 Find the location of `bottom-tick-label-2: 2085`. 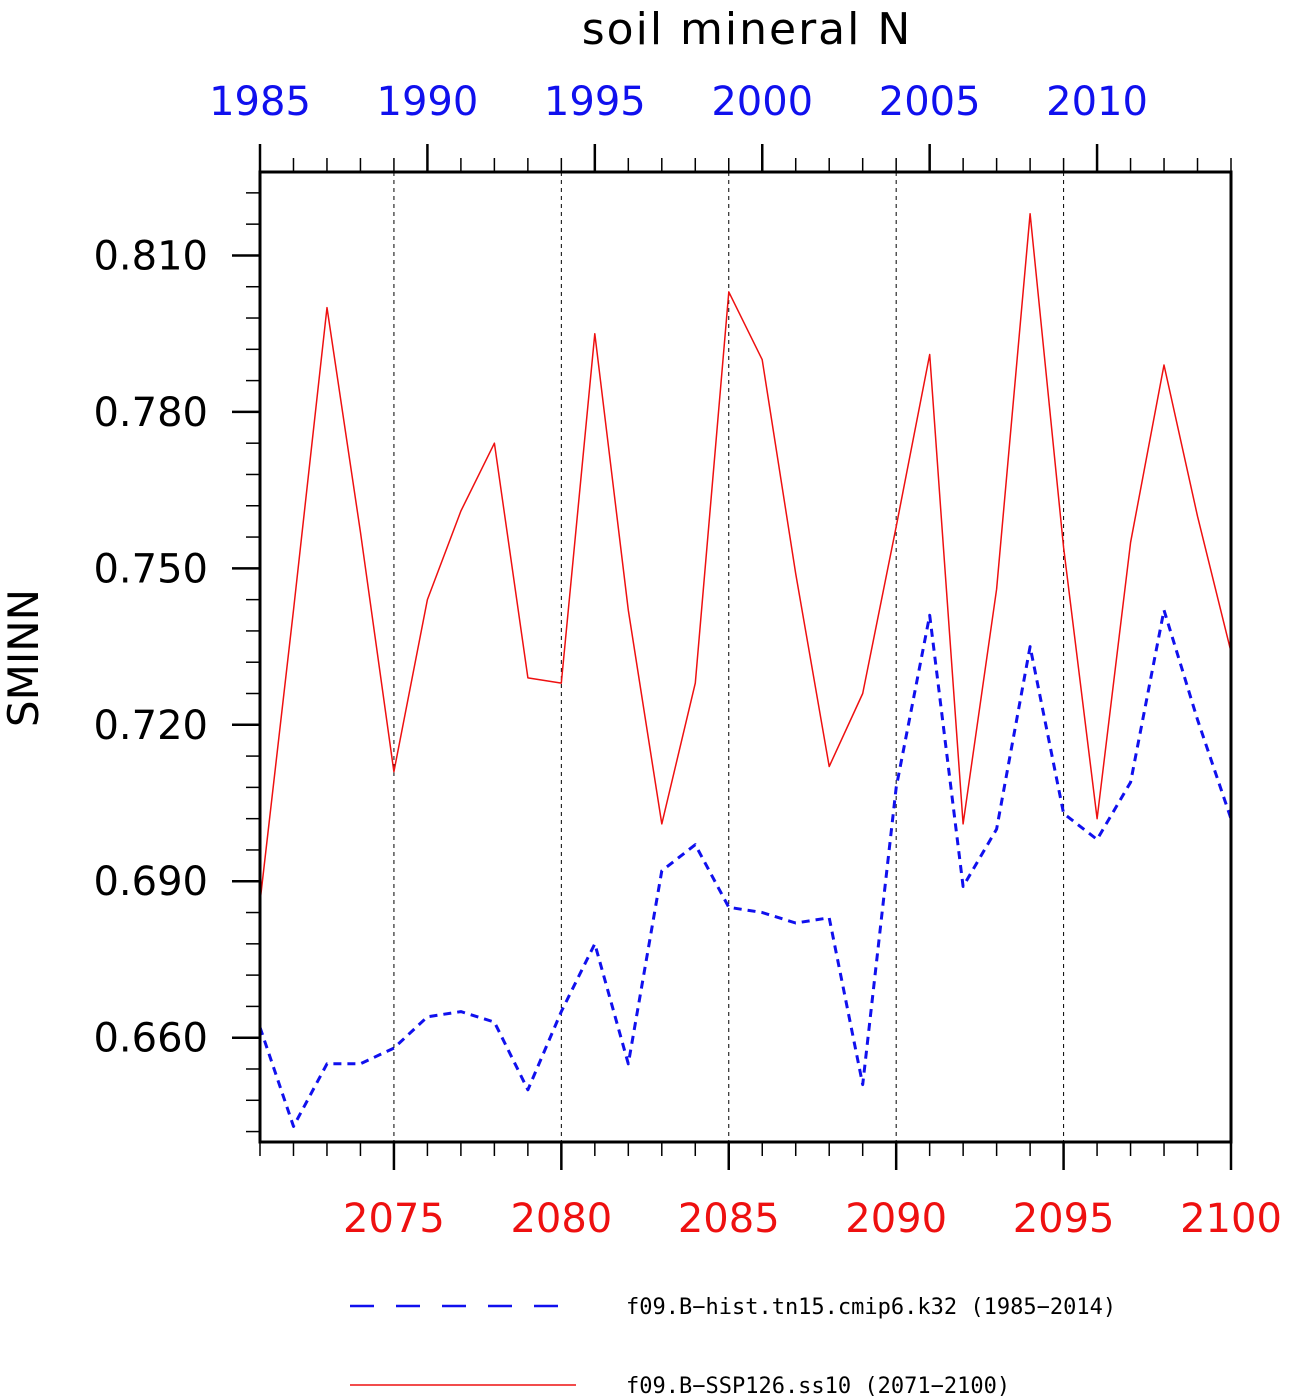

bottom-tick-label-2: 2085 is located at coordinates (729, 1219).